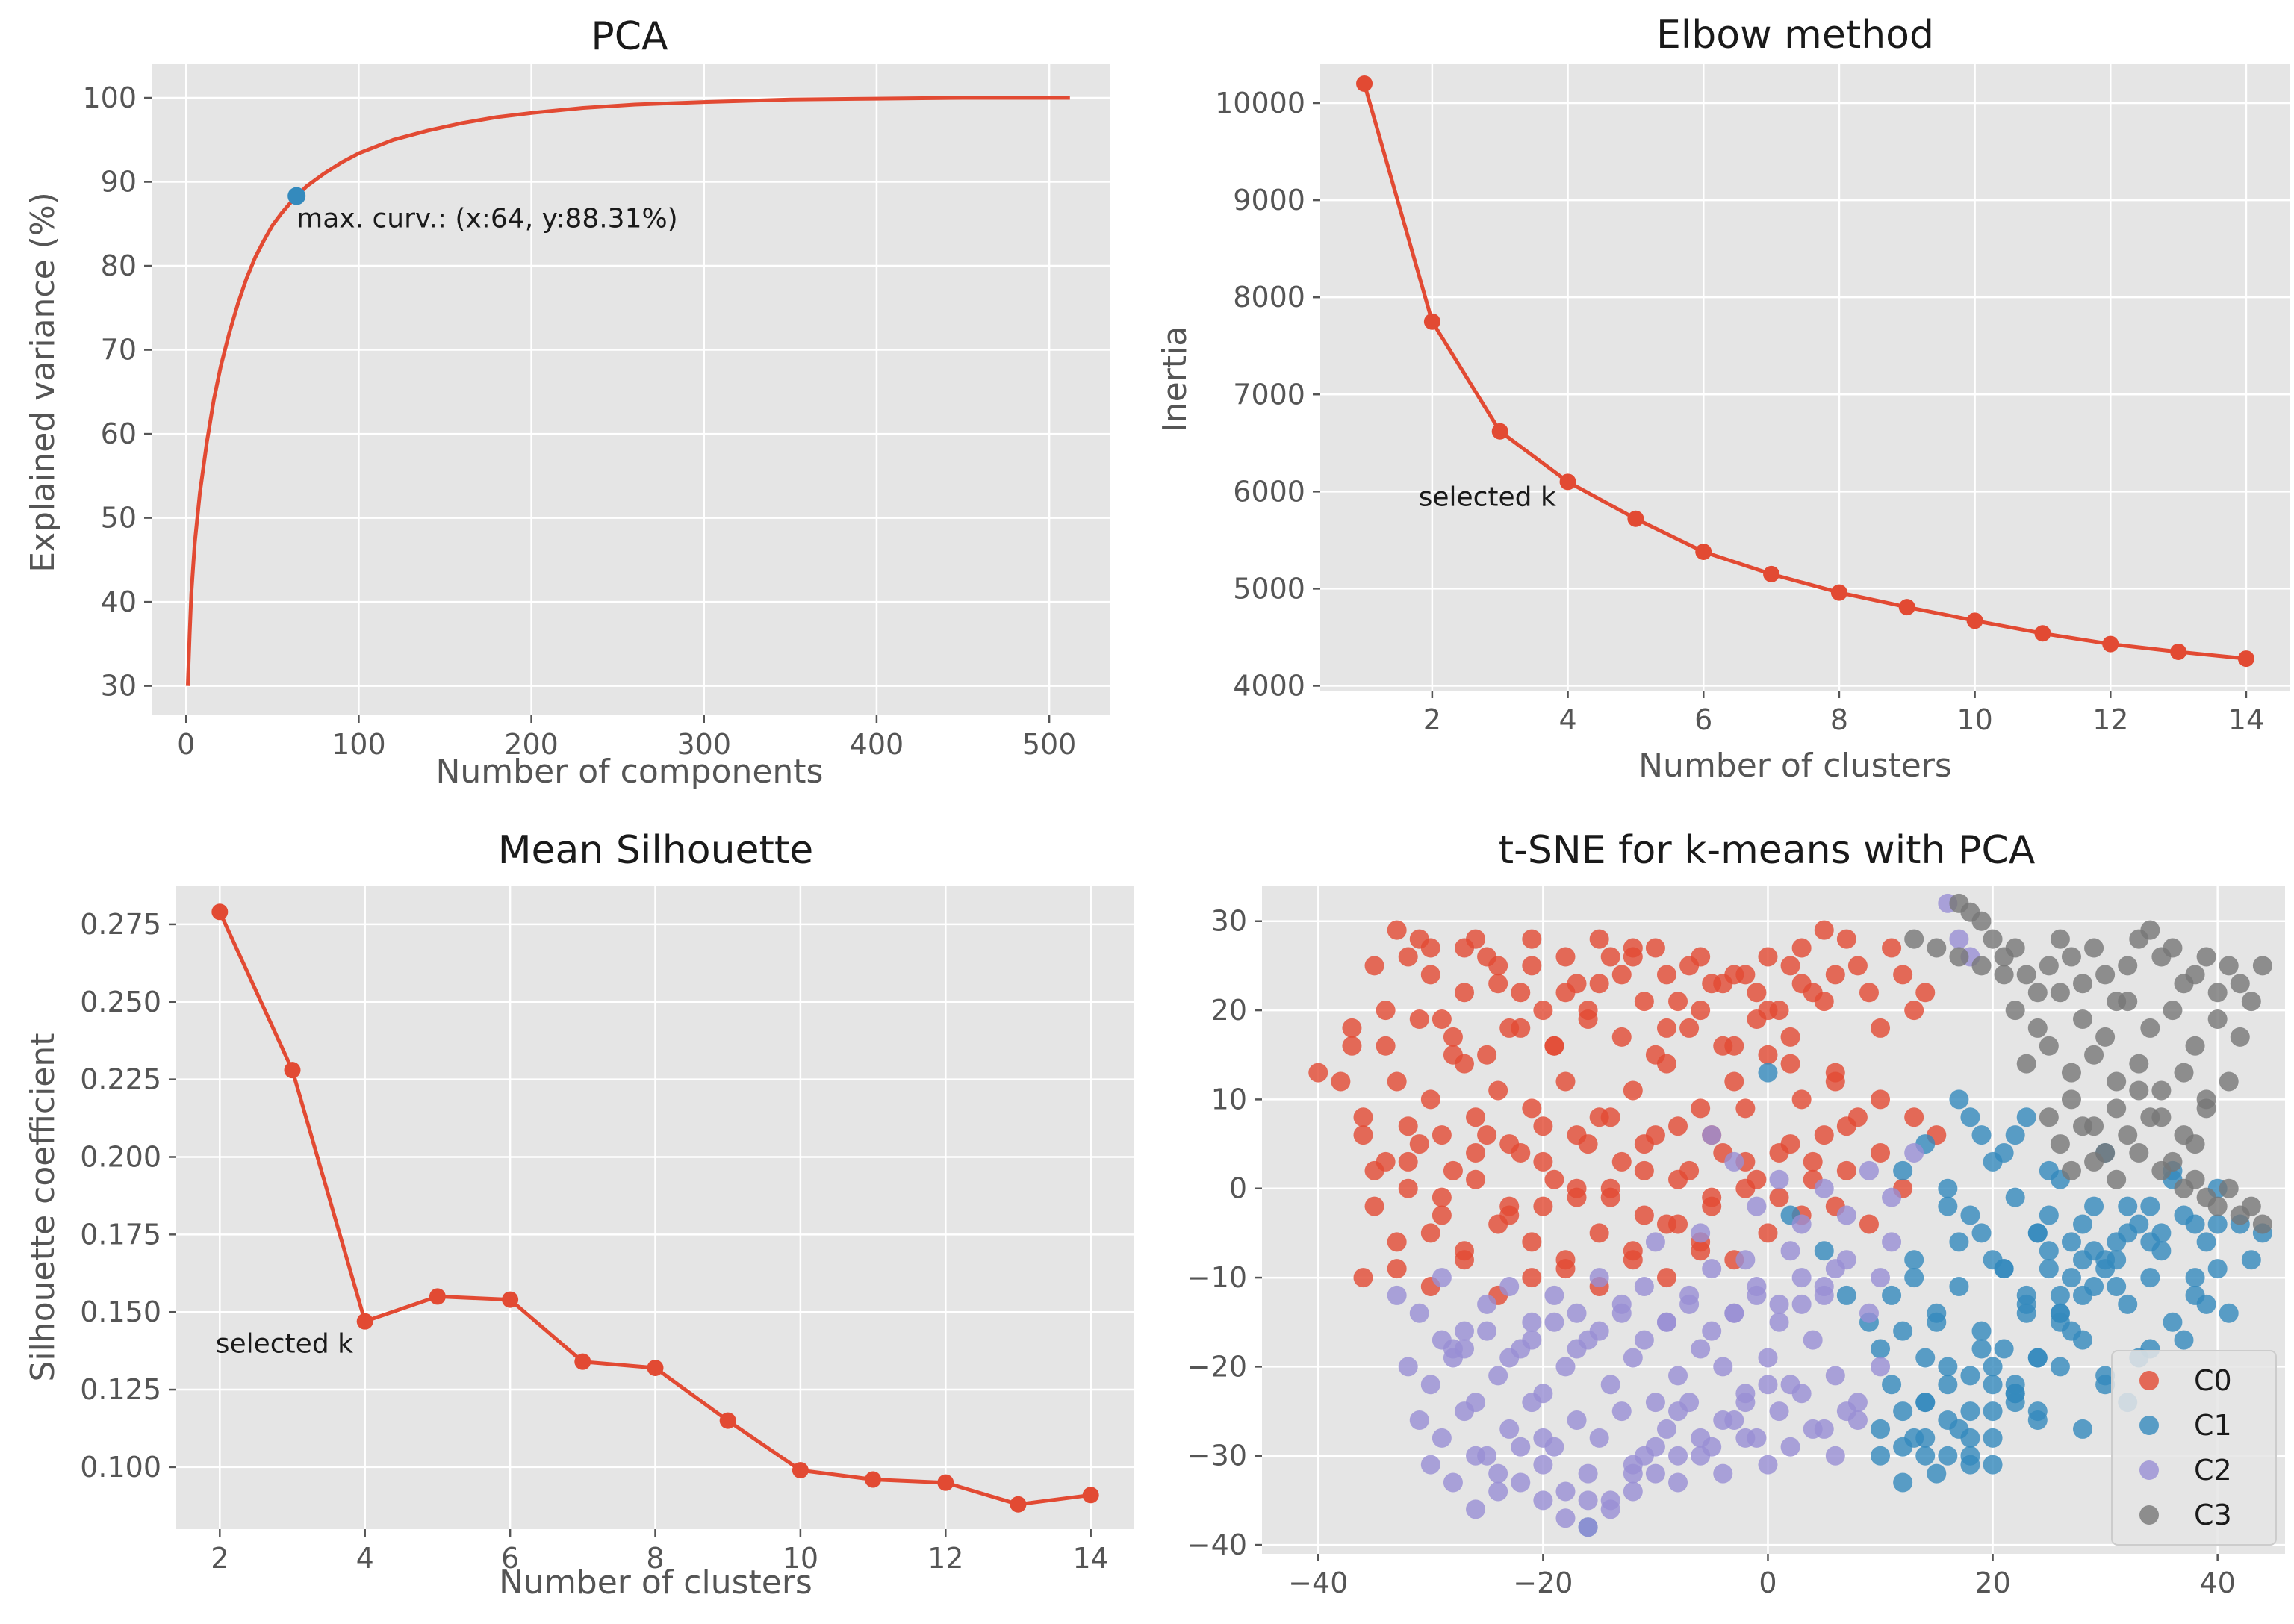 The height and width of the screenshot is (1624, 2294). I want to click on highlight-point, so click(296, 196).